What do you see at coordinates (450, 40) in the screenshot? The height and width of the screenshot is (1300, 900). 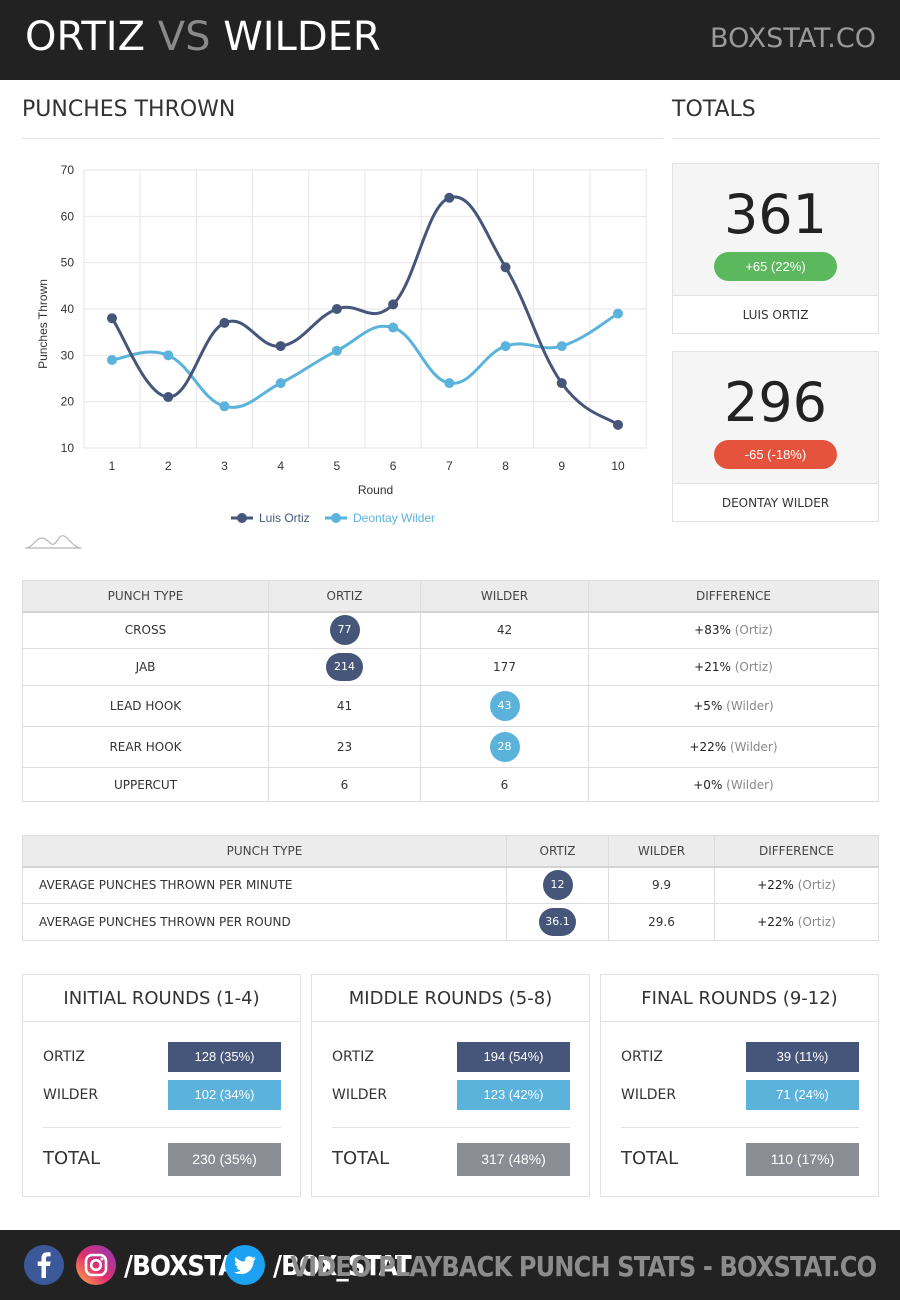 I see `header-bar: ORTIZ VS WILDER BOXSTAT.CO` at bounding box center [450, 40].